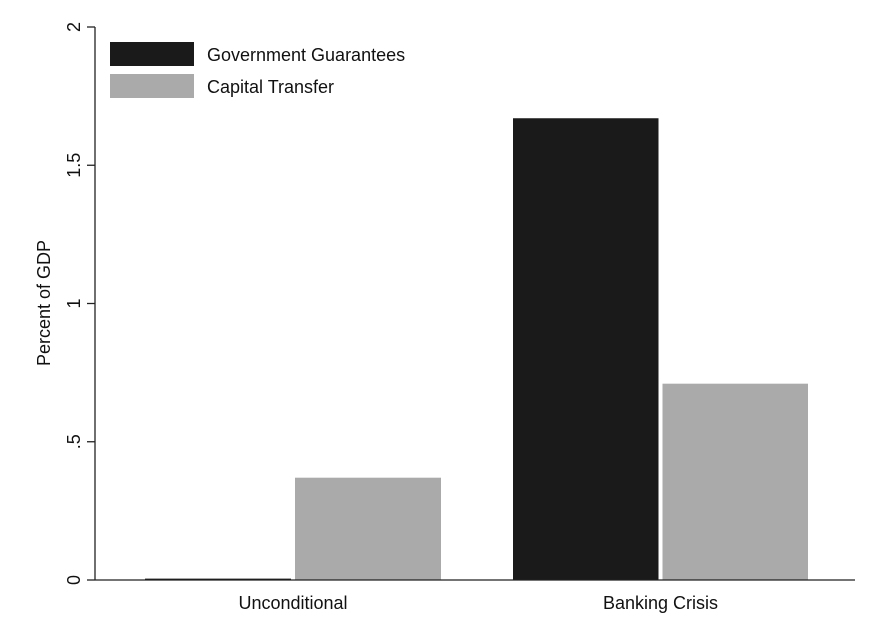 The image size is (873, 640). Describe the element at coordinates (586, 349) in the screenshot. I see `bar-banking-crisis-government-guarantees` at that location.